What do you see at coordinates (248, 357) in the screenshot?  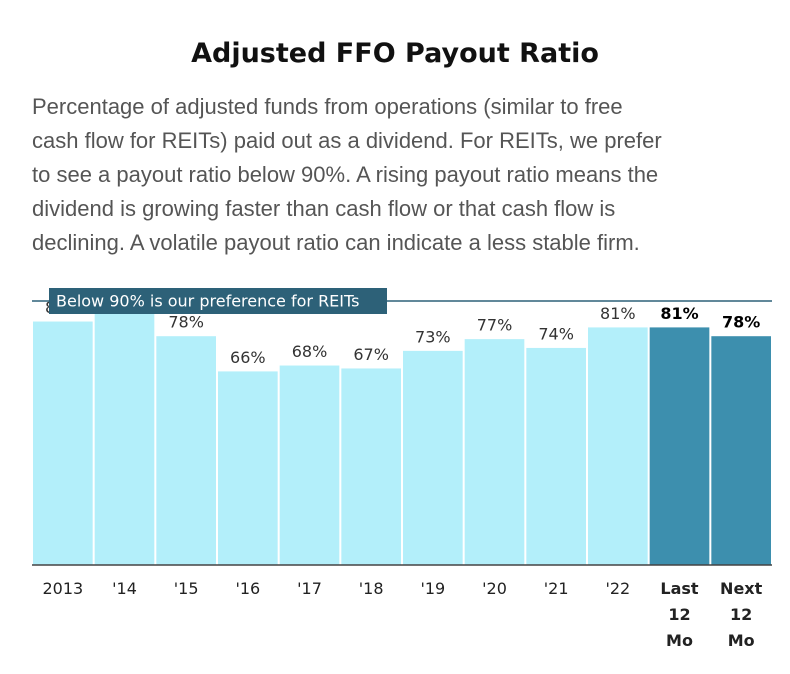 I see `value-label: 66%` at bounding box center [248, 357].